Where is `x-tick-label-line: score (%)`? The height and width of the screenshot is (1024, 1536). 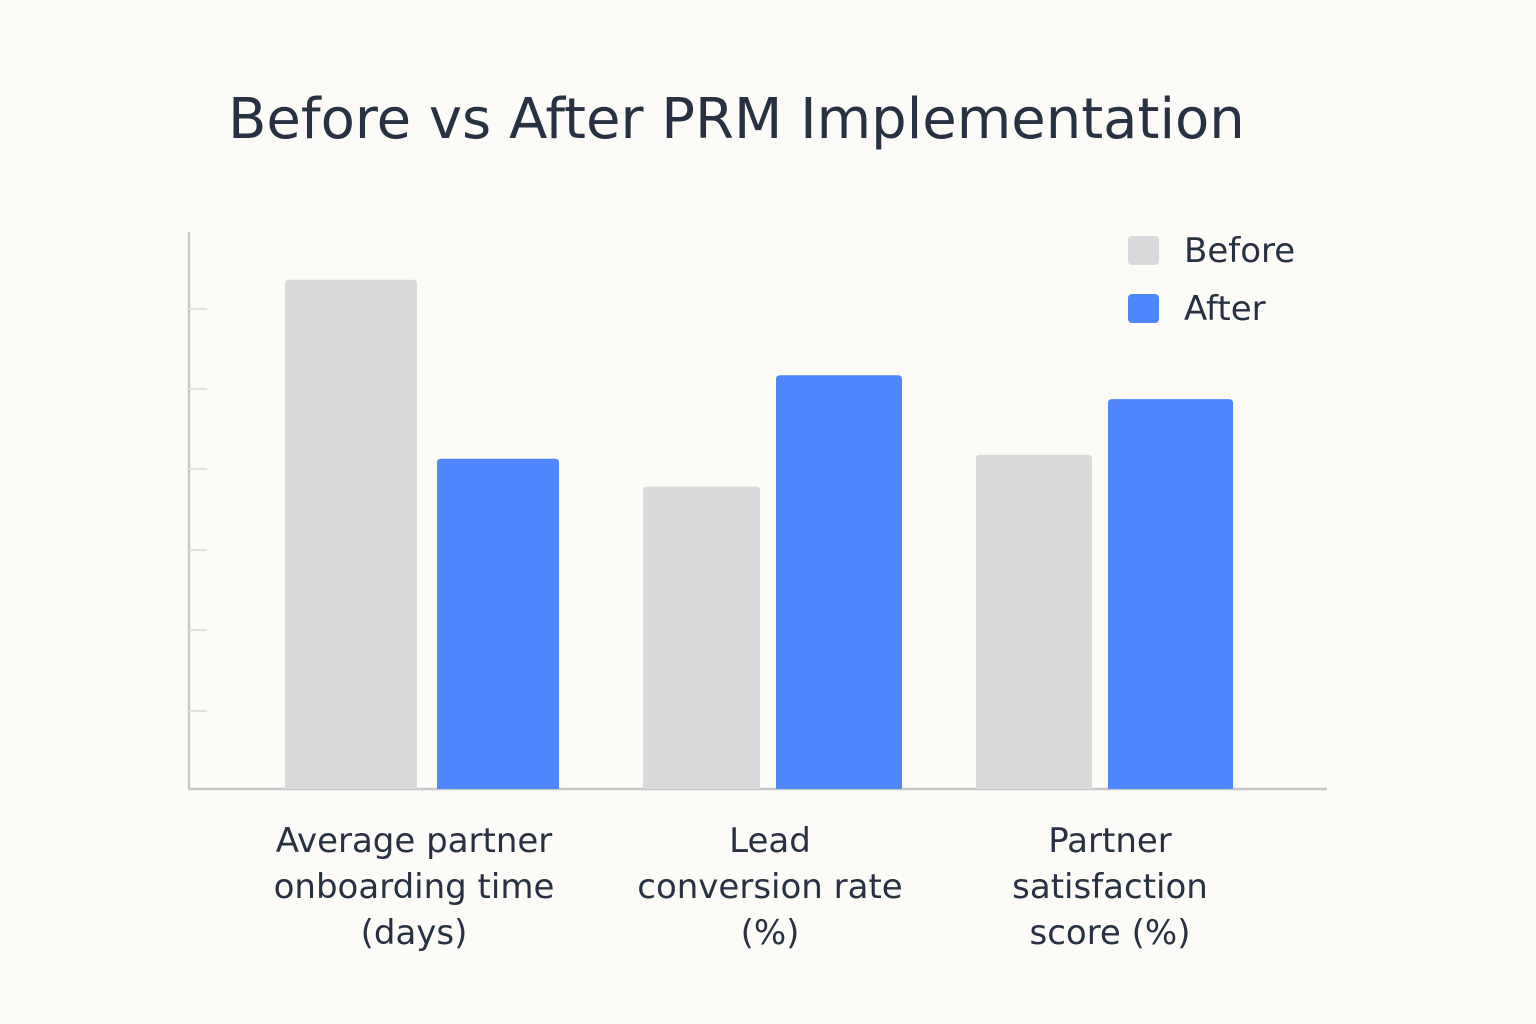
x-tick-label-line: score (%) is located at coordinates (1109, 933).